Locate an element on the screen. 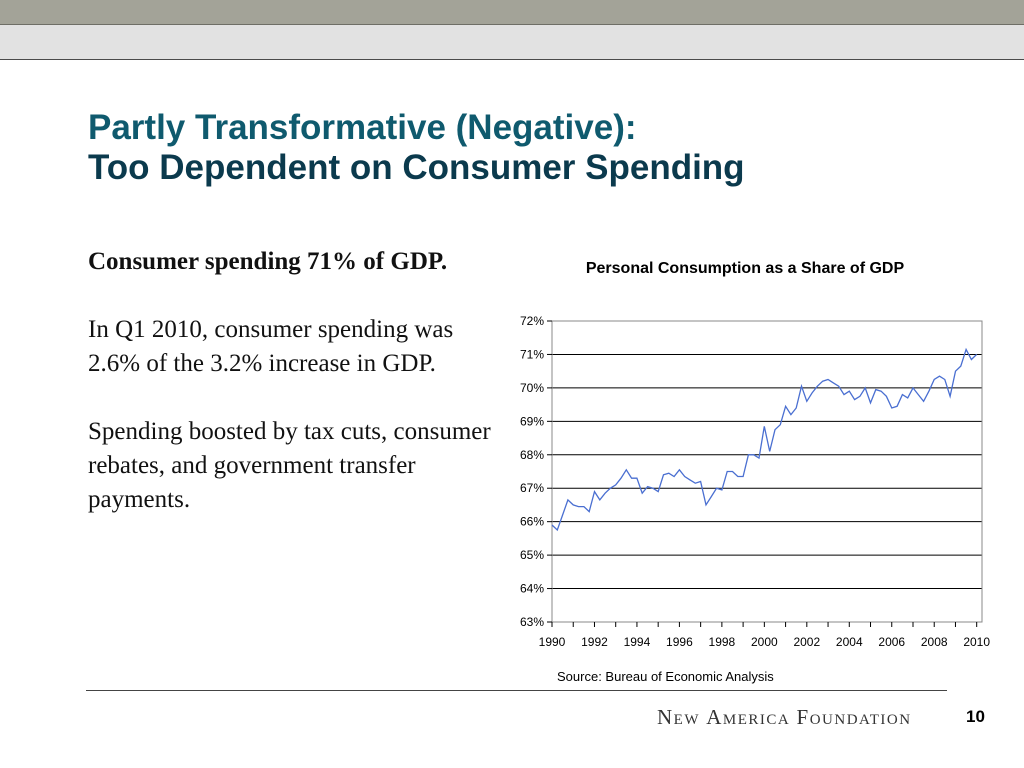 This screenshot has height=768, width=1024. header-band-secondary is located at coordinates (512, 42).